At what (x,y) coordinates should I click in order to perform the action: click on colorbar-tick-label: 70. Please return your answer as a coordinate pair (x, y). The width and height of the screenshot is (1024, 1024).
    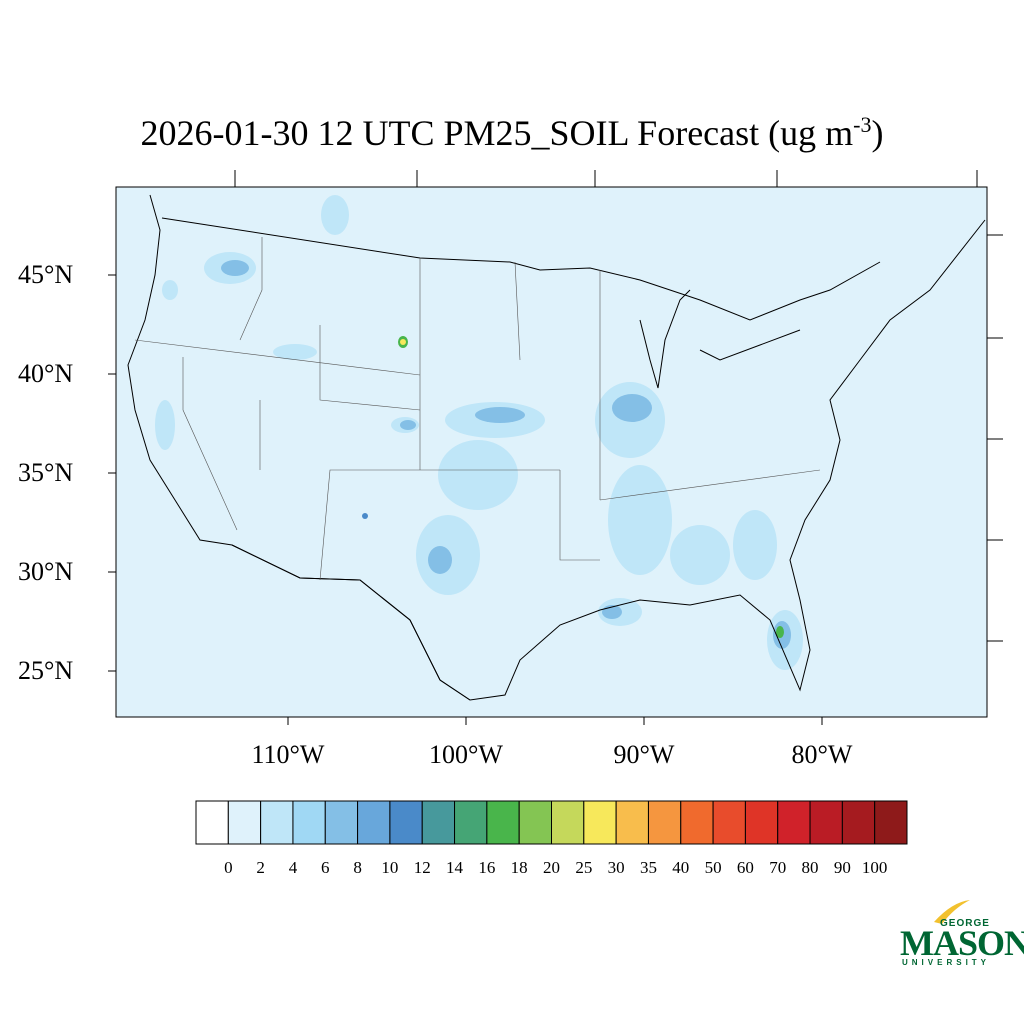
    Looking at the image, I should click on (778, 867).